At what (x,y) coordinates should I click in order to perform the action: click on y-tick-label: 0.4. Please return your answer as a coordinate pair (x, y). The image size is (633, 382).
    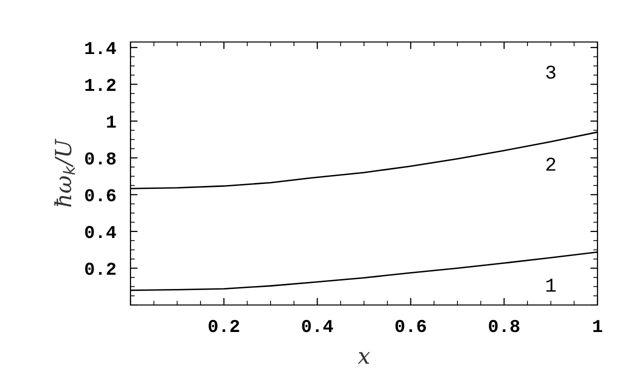
    Looking at the image, I should click on (100, 232).